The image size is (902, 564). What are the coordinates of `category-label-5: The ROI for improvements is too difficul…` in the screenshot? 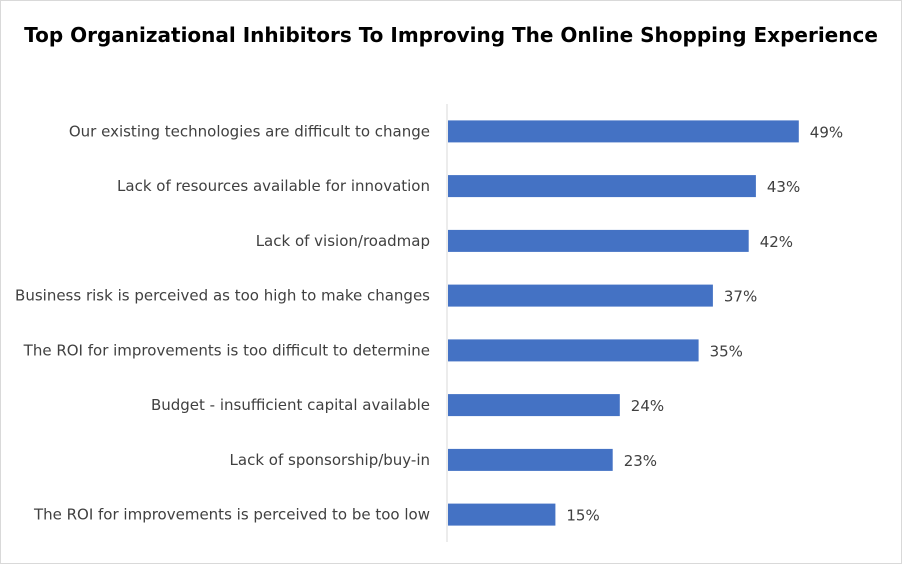 It's located at (226, 350).